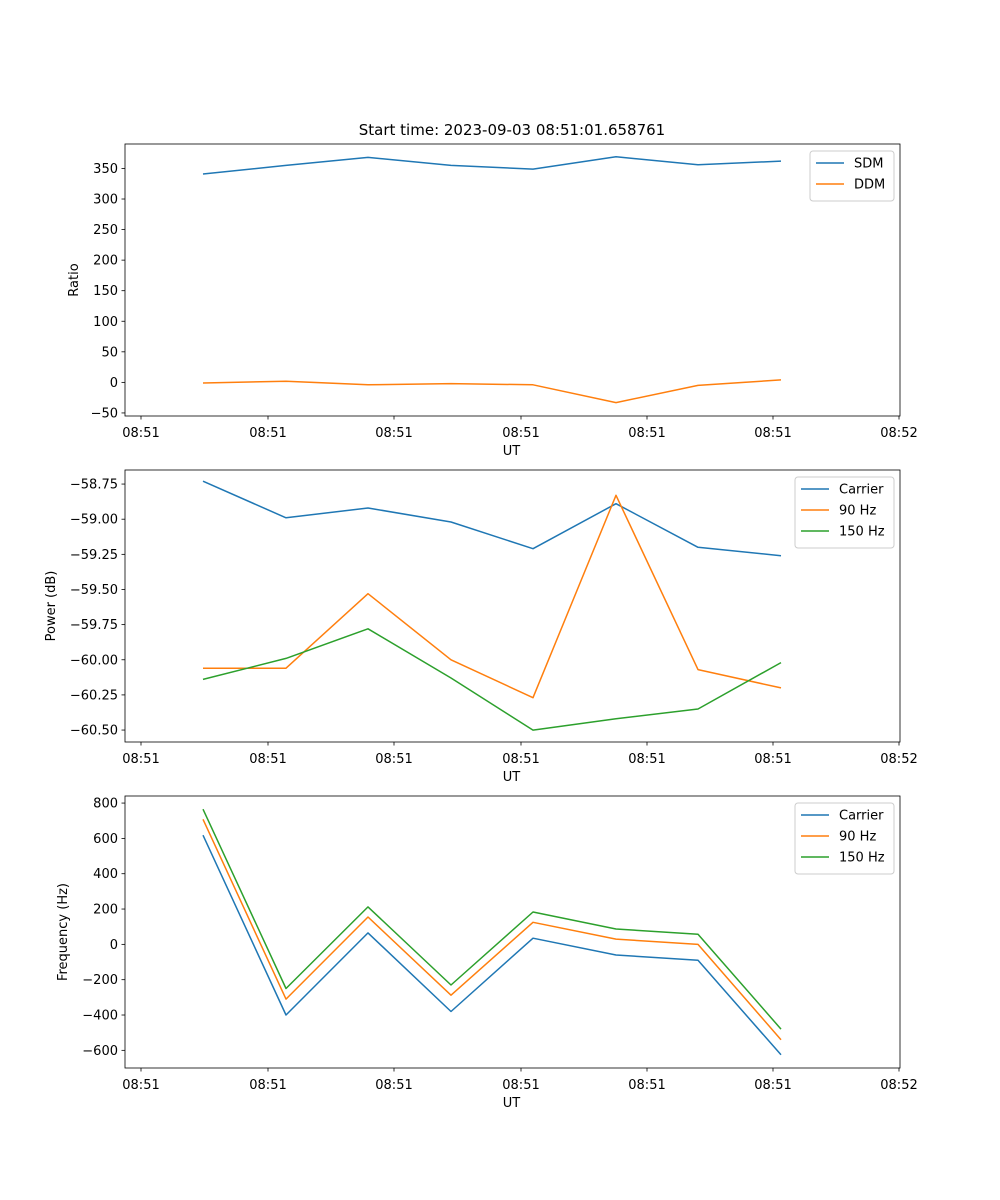  I want to click on y-tick-label: −59.00, so click(94, 520).